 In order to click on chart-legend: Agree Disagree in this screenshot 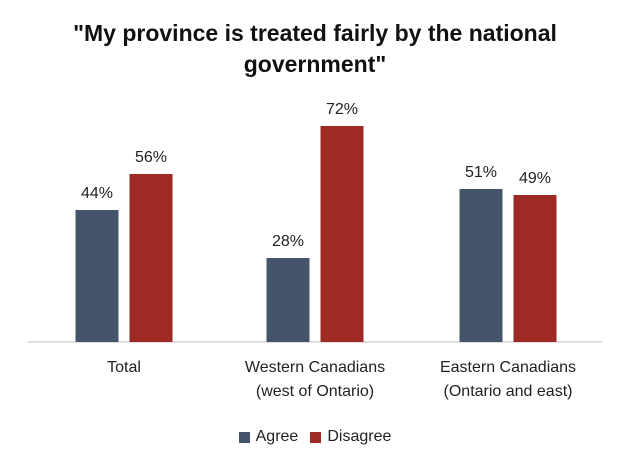, I will do `click(315, 437)`.